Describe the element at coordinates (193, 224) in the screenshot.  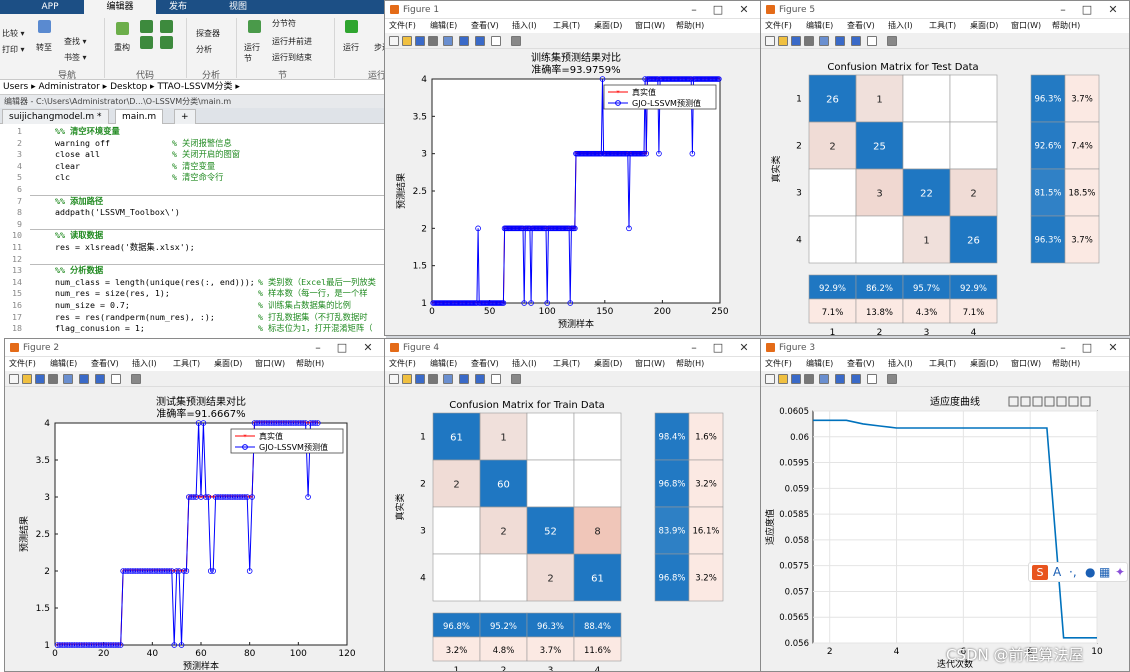
I see `code-line: 9` at that location.